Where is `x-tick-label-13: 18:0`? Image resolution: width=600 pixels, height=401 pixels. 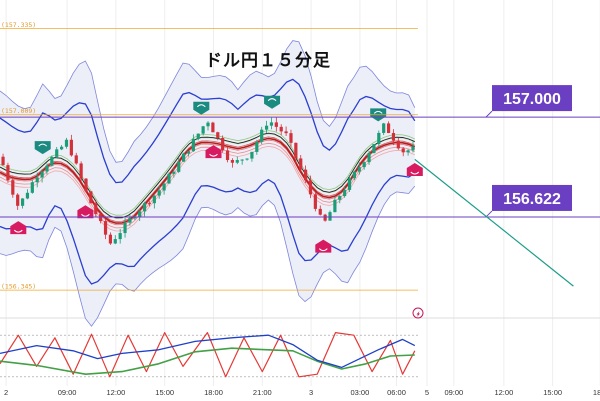 x-tick-label-13: 18:0 is located at coordinates (596, 392).